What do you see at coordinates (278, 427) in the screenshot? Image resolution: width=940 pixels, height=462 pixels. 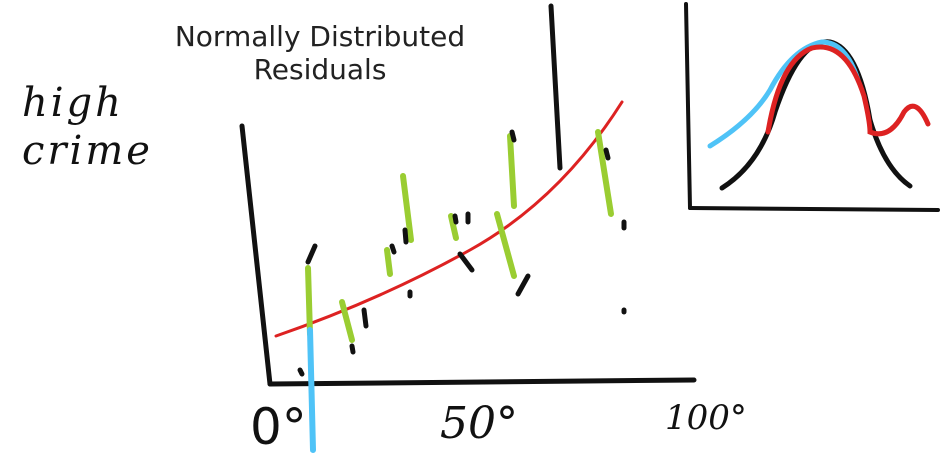 I see `x-tick-label-0: 0°` at bounding box center [278, 427].